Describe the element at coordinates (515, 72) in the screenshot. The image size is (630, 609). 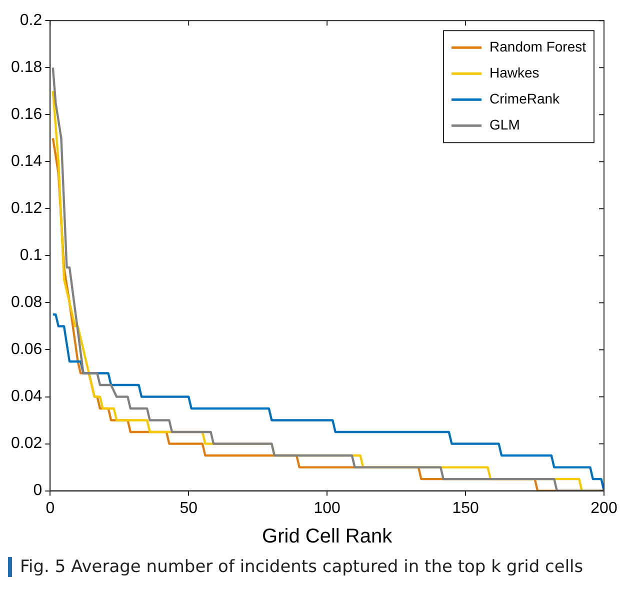
I see `legend-label: Hawkes` at that location.